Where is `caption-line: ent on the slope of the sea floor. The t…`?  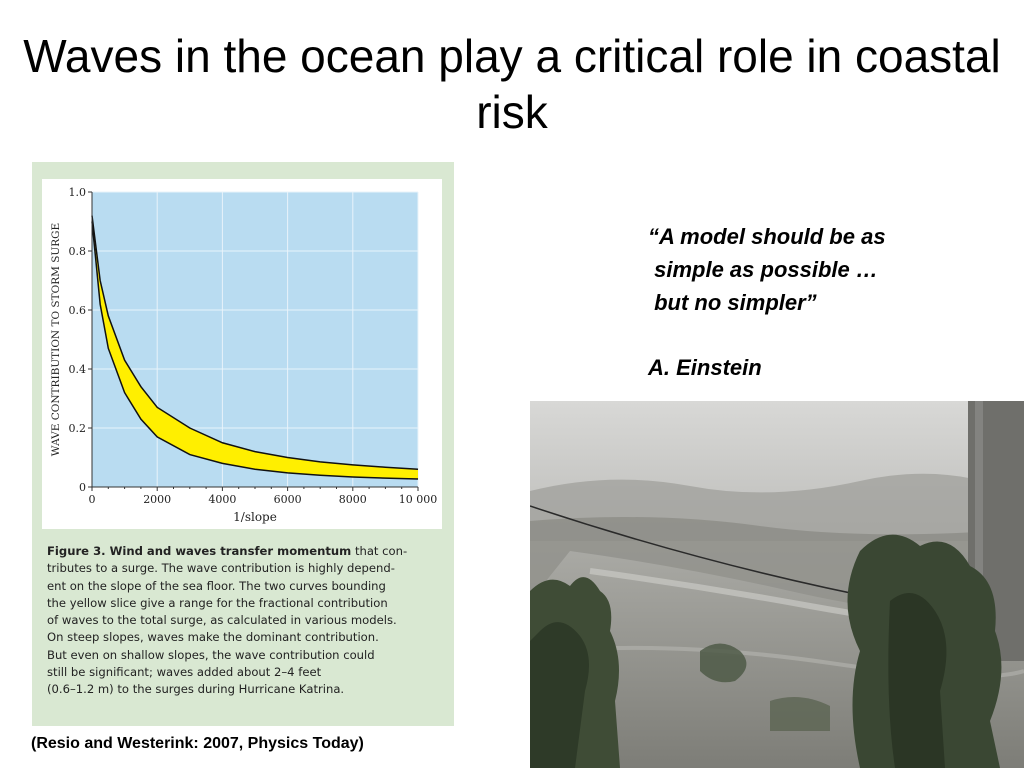 caption-line: ent on the slope of the sea floor. The t… is located at coordinates (216, 585).